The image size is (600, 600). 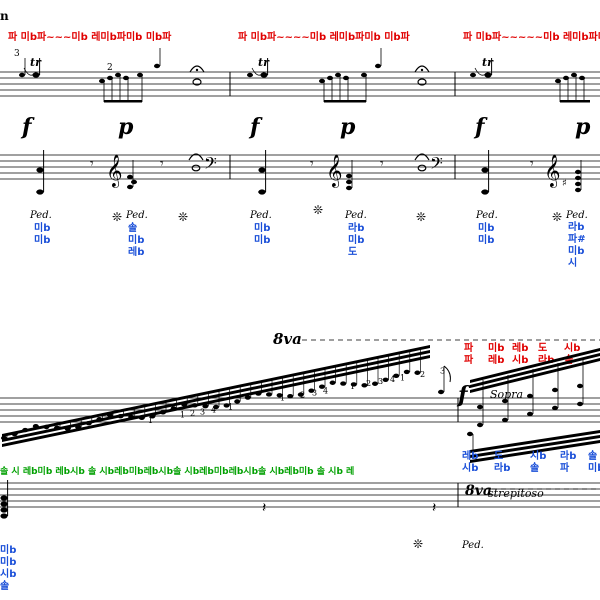 I want to click on dynamic-p-1: p, so click(x=126, y=127).